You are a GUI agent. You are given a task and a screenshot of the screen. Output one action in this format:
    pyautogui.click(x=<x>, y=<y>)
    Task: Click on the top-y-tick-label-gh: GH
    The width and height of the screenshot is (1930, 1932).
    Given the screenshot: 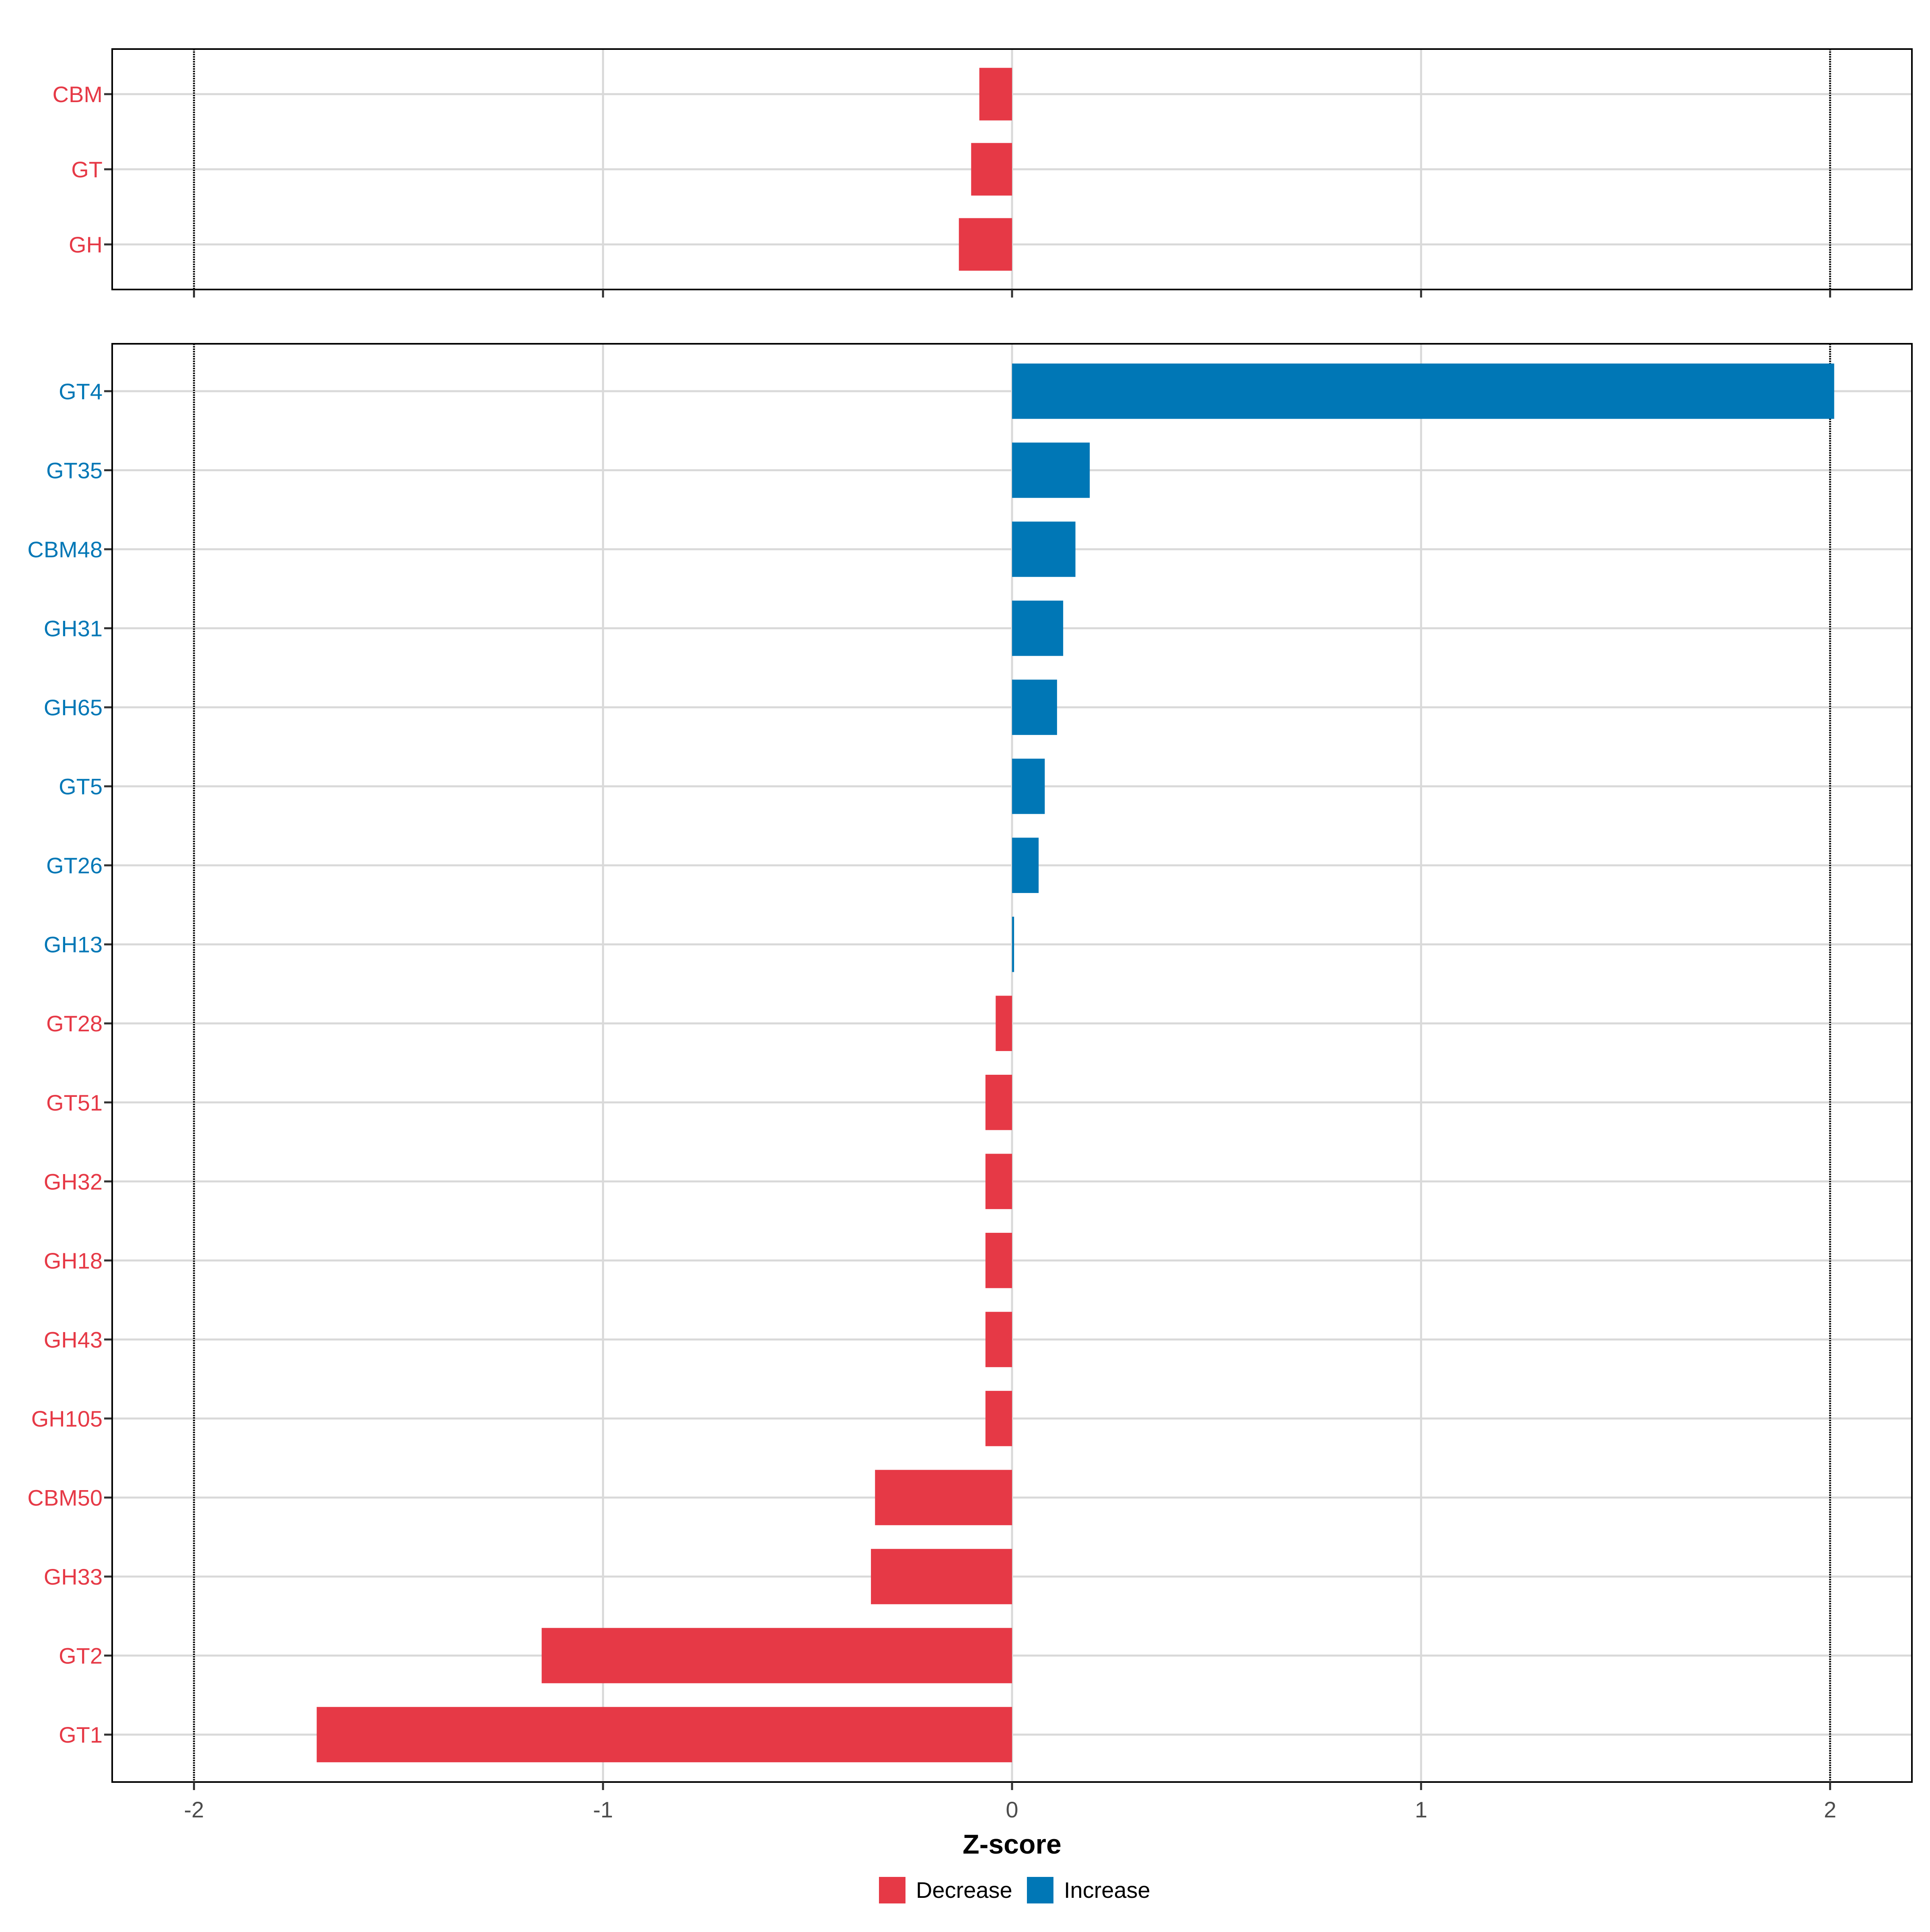 What is the action you would take?
    pyautogui.click(x=86, y=244)
    